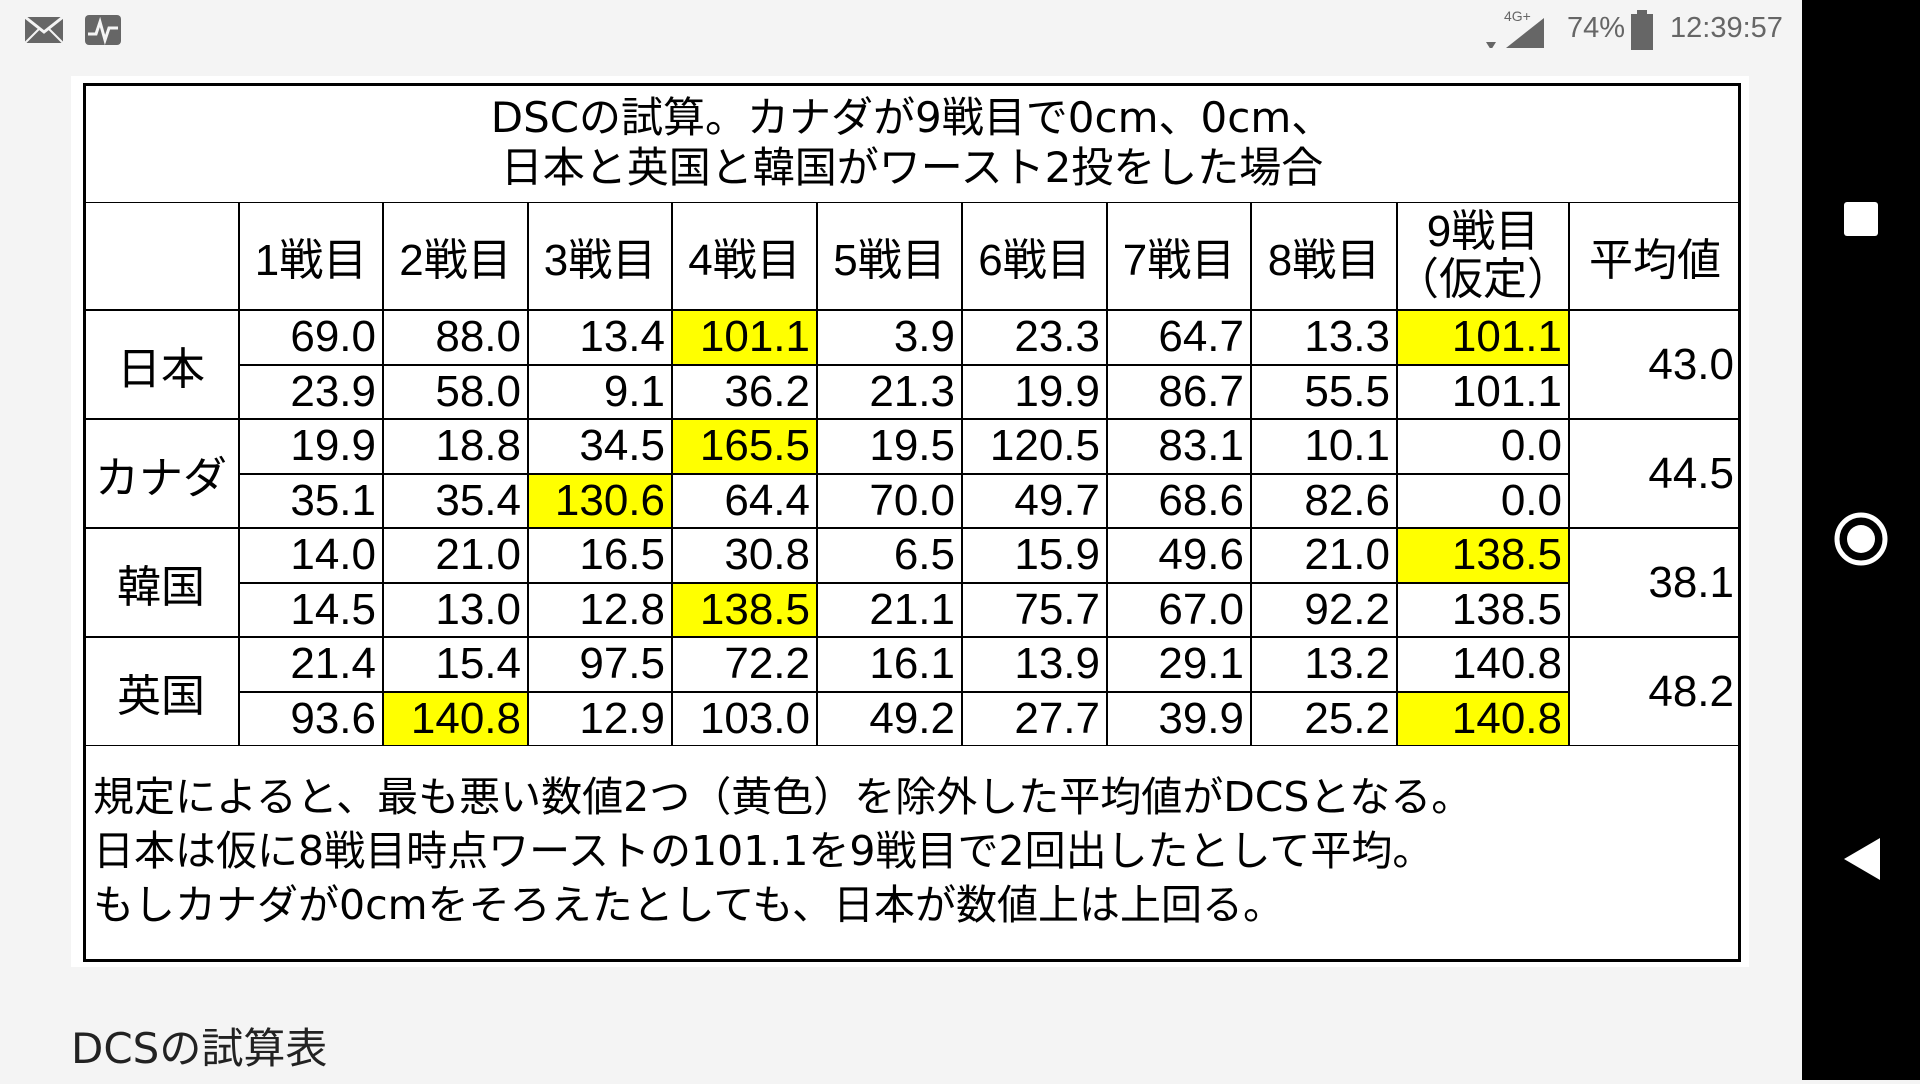 This screenshot has height=1084, width=1920. What do you see at coordinates (600, 609) in the screenshot?
I see `value-cell: 12.8` at bounding box center [600, 609].